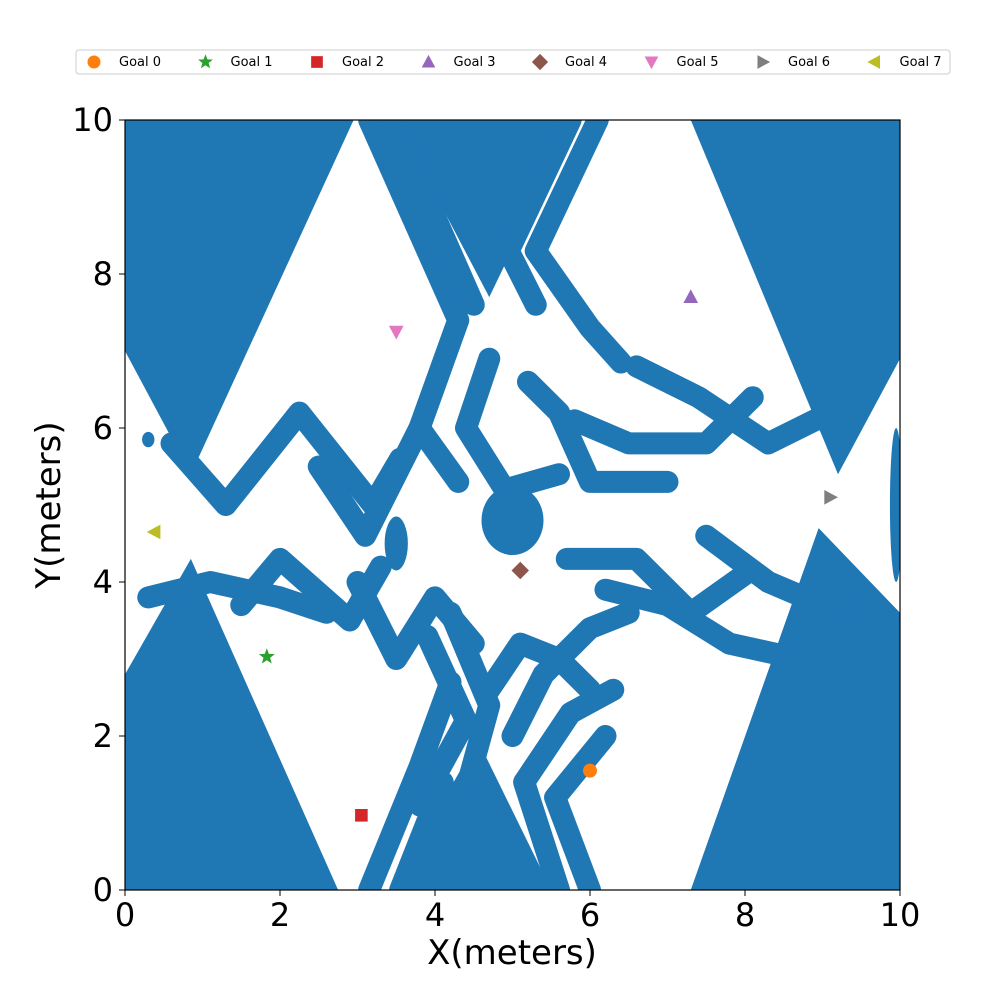 This screenshot has width=1000, height=1000. Describe the element at coordinates (363, 62) in the screenshot. I see `legend-label-2: Goal 2` at that location.